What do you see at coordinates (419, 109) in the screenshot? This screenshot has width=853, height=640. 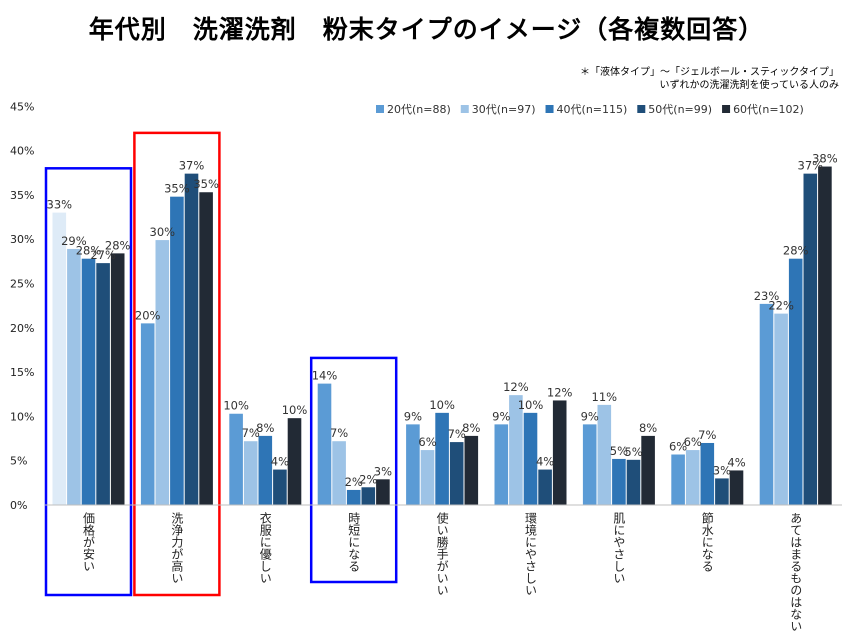 I see `legend-entry: 20代(n=88)` at bounding box center [419, 109].